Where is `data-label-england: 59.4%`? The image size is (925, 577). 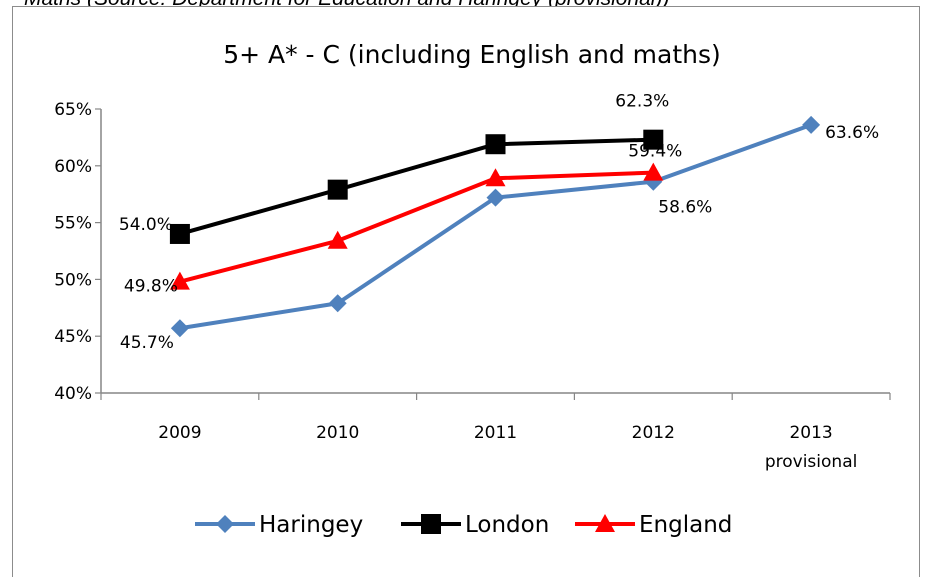
data-label-england: 59.4% is located at coordinates (655, 152).